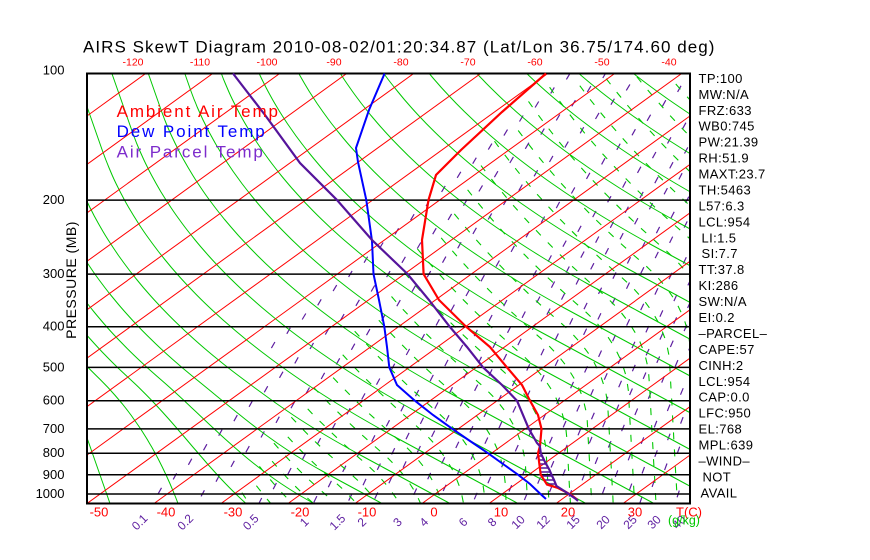 Image resolution: width=870 pixels, height=560 pixels. Describe the element at coordinates (534, 63) in the screenshot. I see `svg-text: -60` at that location.